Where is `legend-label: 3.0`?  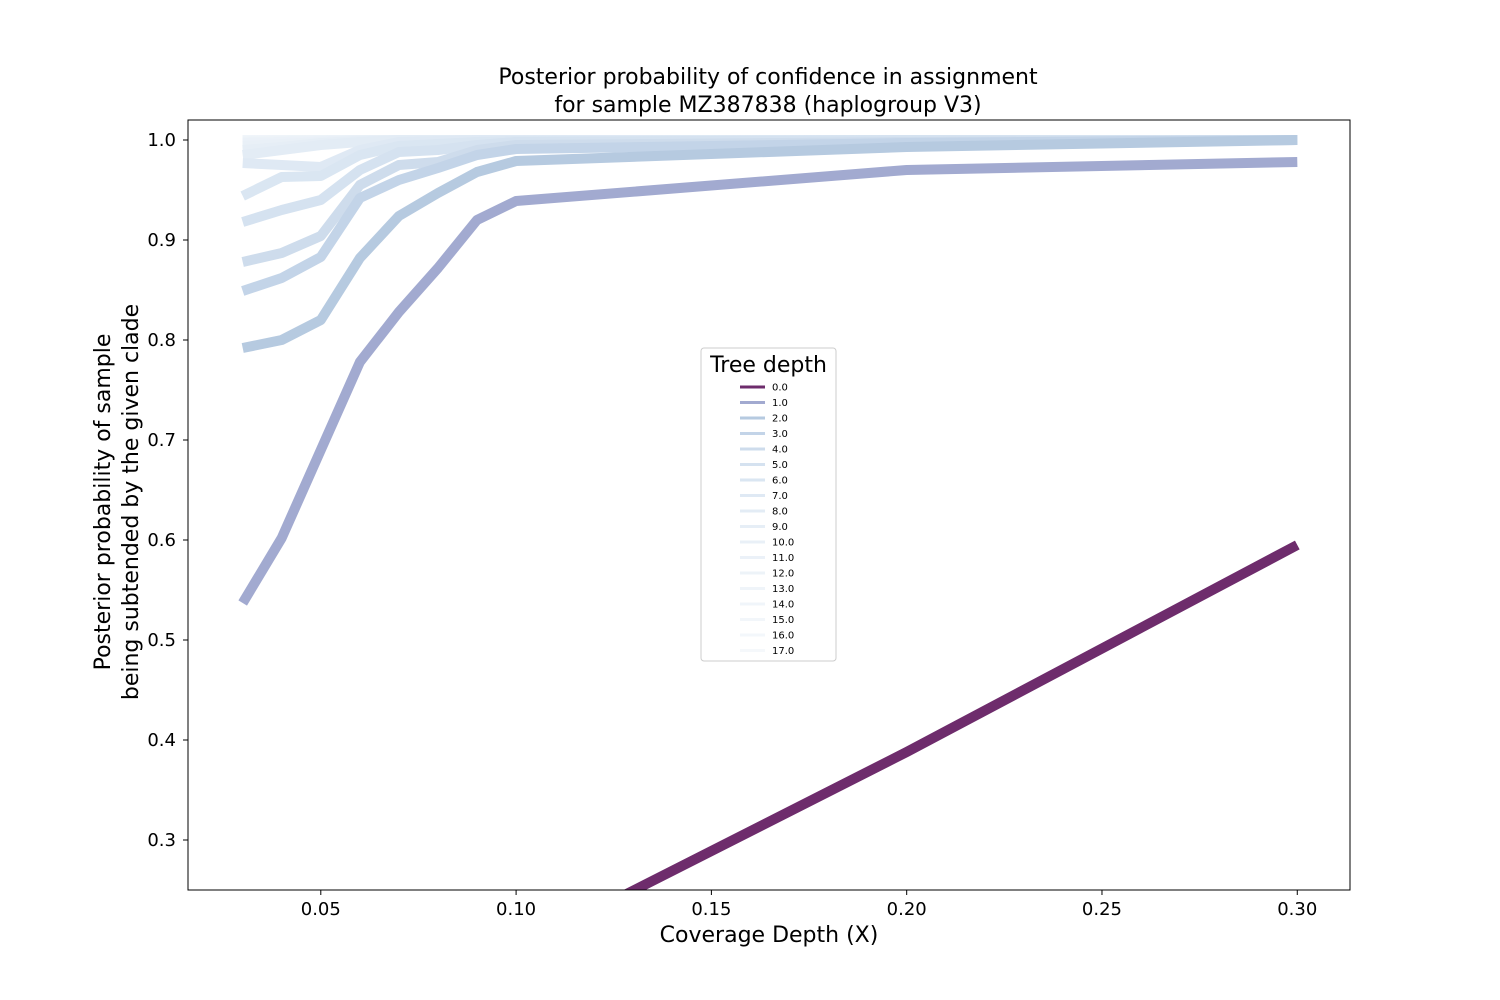
legend-label: 3.0 is located at coordinates (780, 434).